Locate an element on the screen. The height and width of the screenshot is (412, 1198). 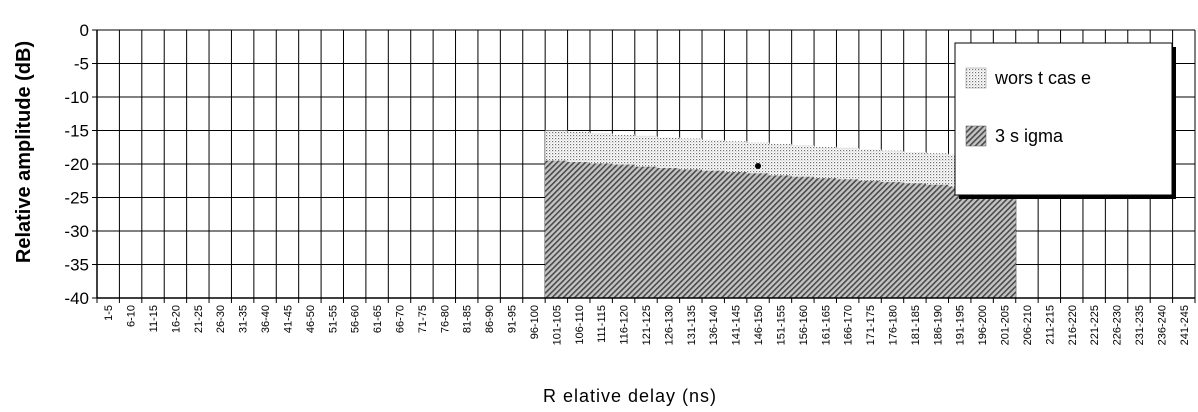
y-tick-label: -15 is located at coordinates (76, 131).